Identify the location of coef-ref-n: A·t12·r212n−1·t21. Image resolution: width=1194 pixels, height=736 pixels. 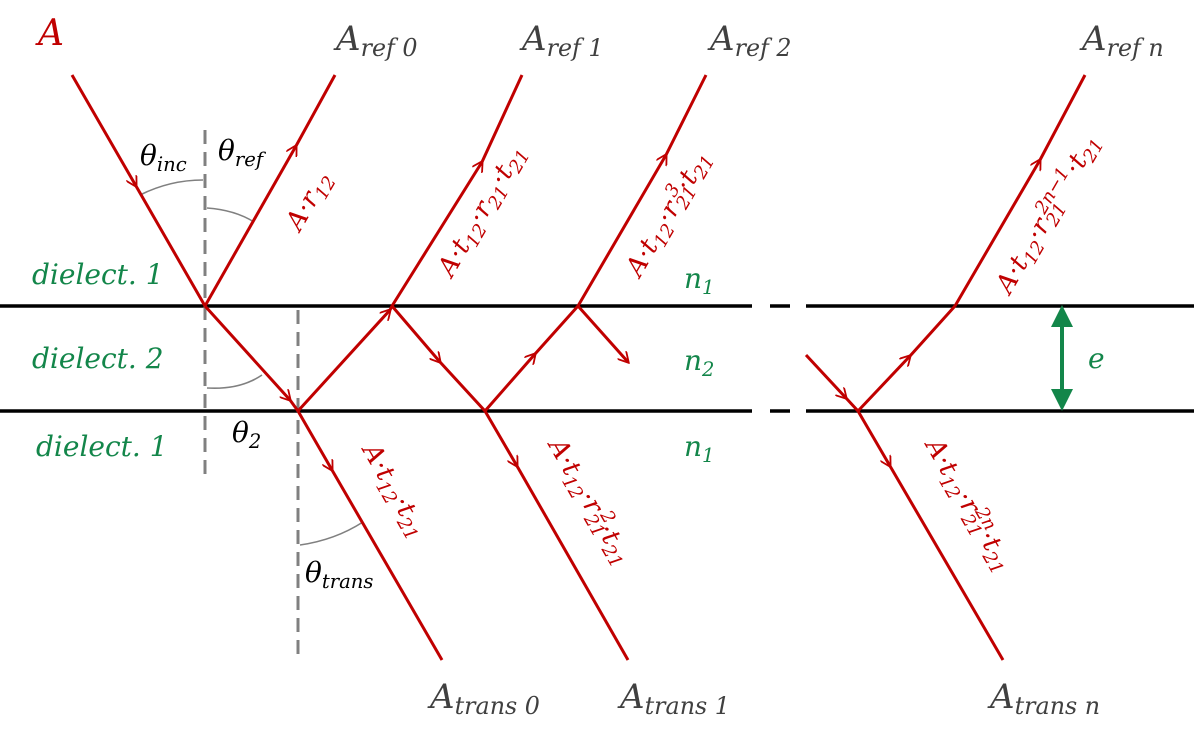
(1047, 214).